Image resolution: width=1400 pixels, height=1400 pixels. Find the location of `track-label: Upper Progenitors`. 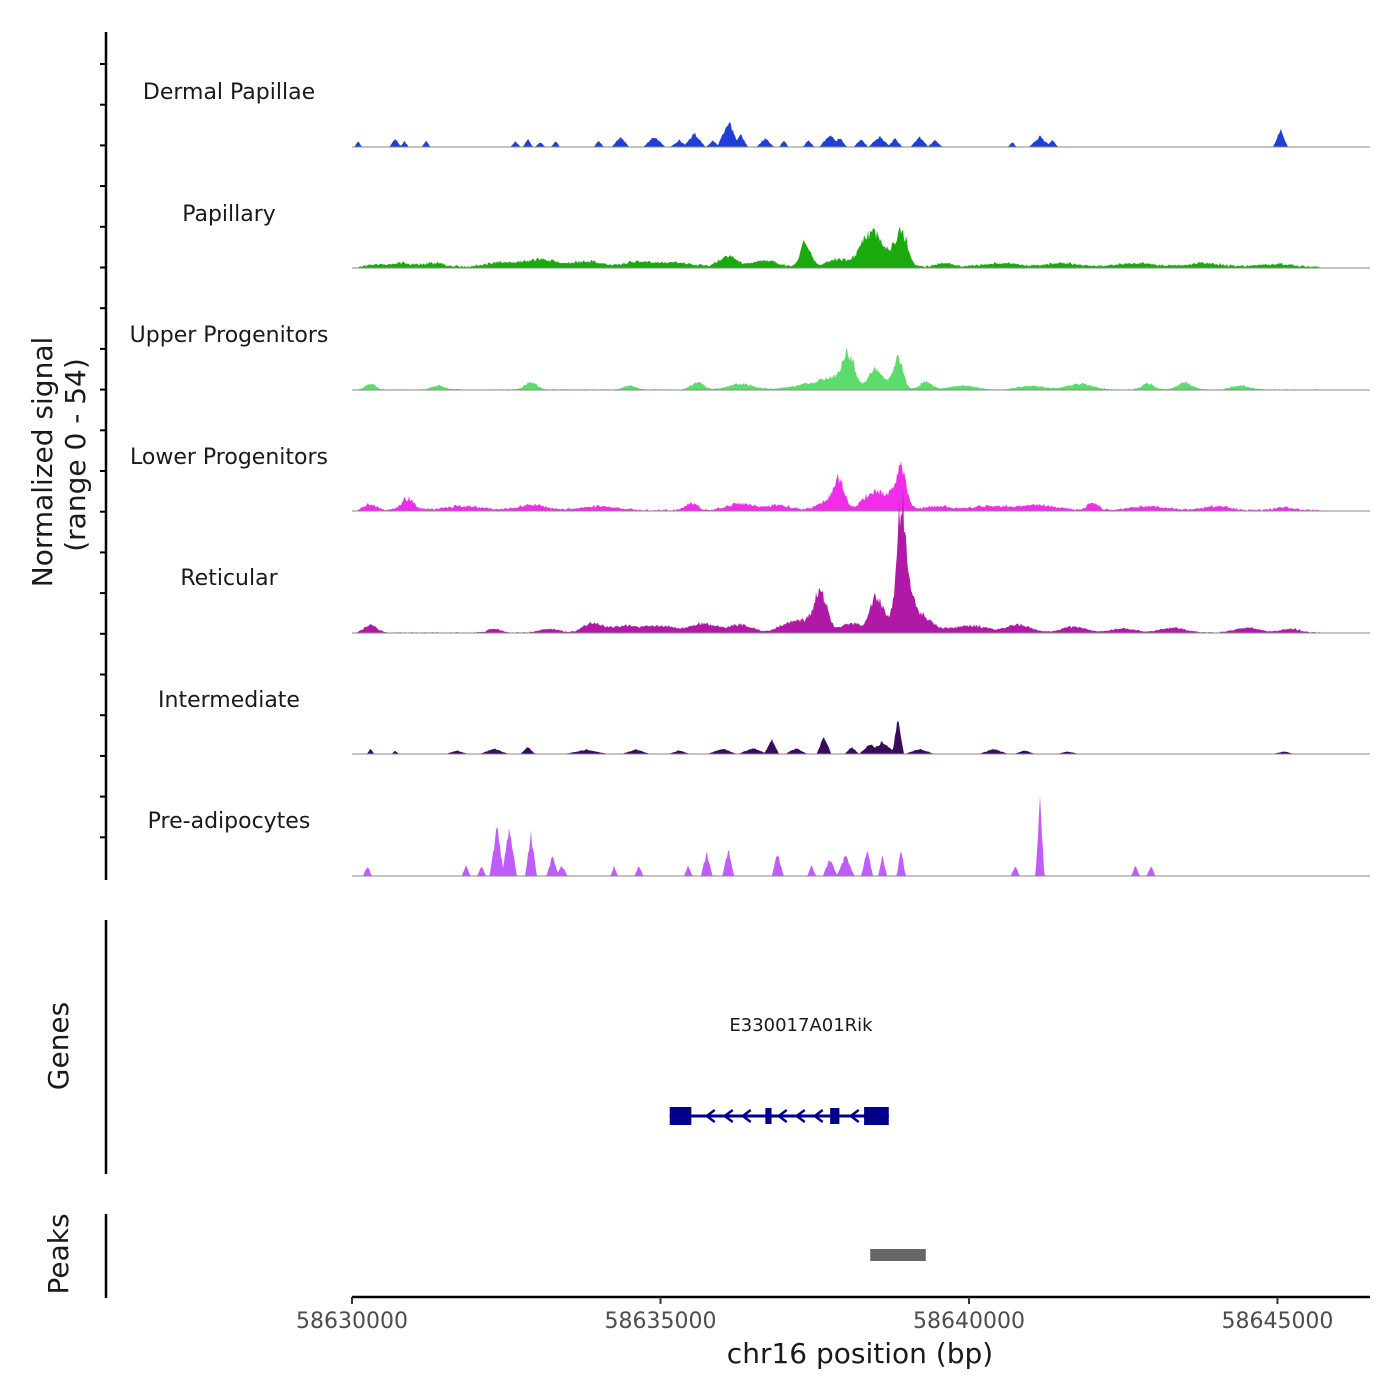

track-label: Upper Progenitors is located at coordinates (229, 335).